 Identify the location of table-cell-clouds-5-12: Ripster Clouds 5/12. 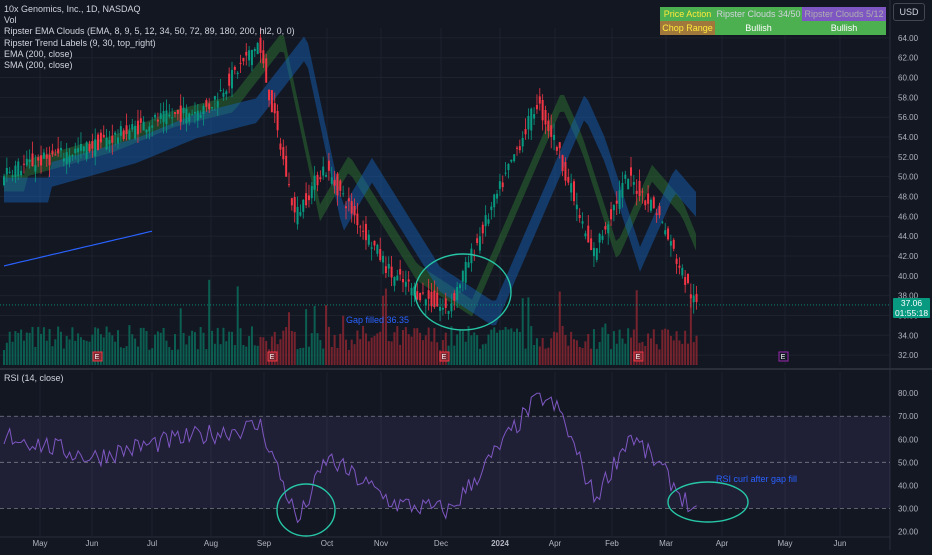
(844, 14).